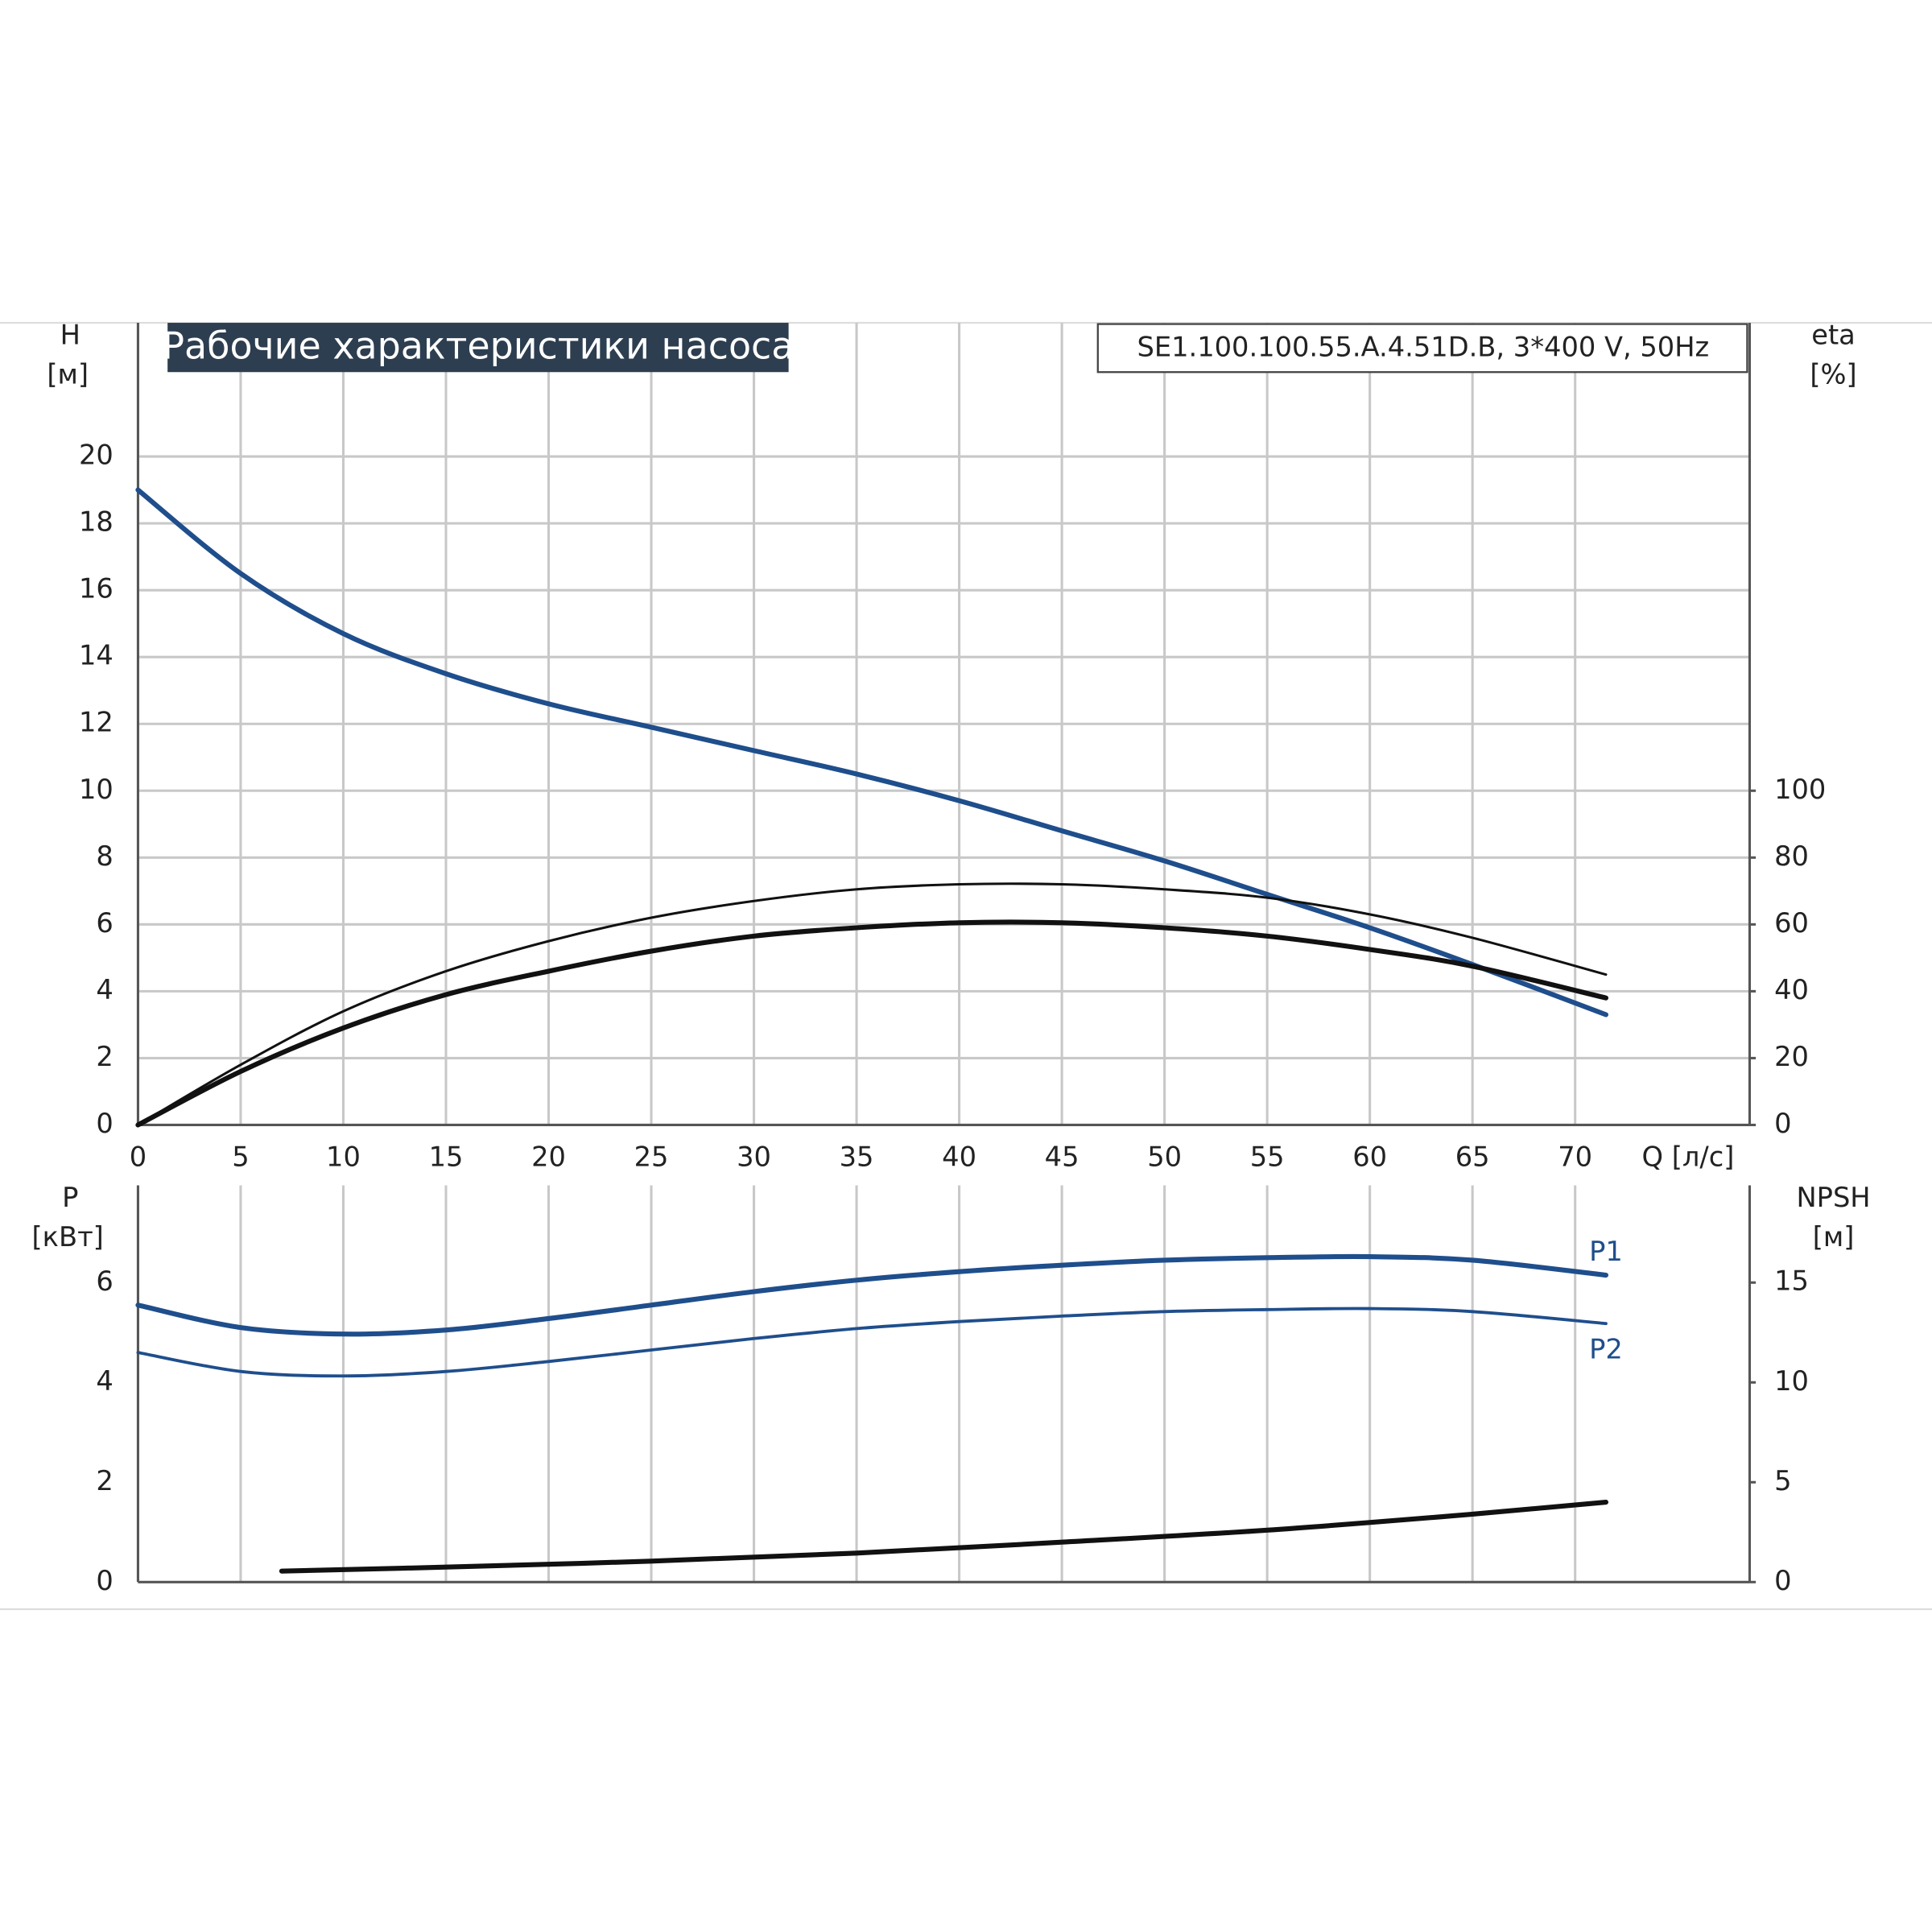  What do you see at coordinates (446, 1156) in the screenshot?
I see `x-tick-label: 15` at bounding box center [446, 1156].